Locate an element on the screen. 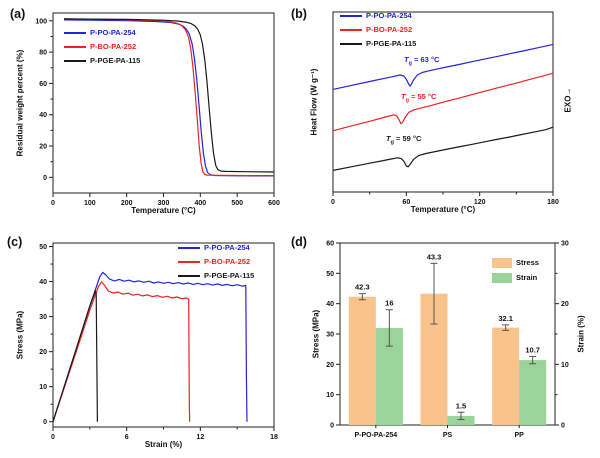  tg-annotation-p-pge-pa-115: Tg = 59 °C is located at coordinates (403, 140).